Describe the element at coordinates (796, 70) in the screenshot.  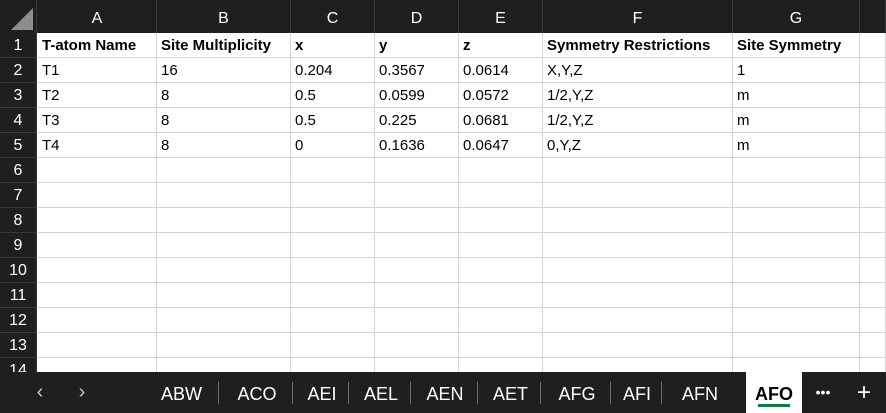
I see `cell-g2: 1` at that location.